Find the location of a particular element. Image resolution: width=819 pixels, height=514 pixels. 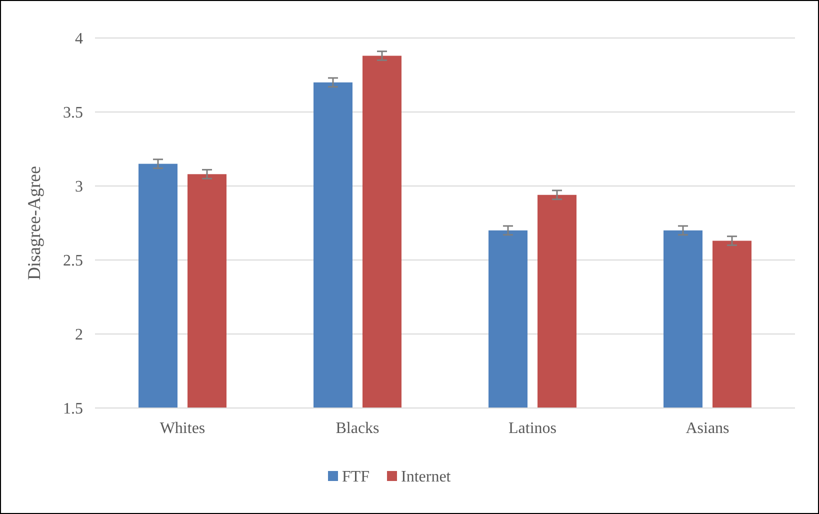

x-tick-label: Latinos is located at coordinates (532, 428).